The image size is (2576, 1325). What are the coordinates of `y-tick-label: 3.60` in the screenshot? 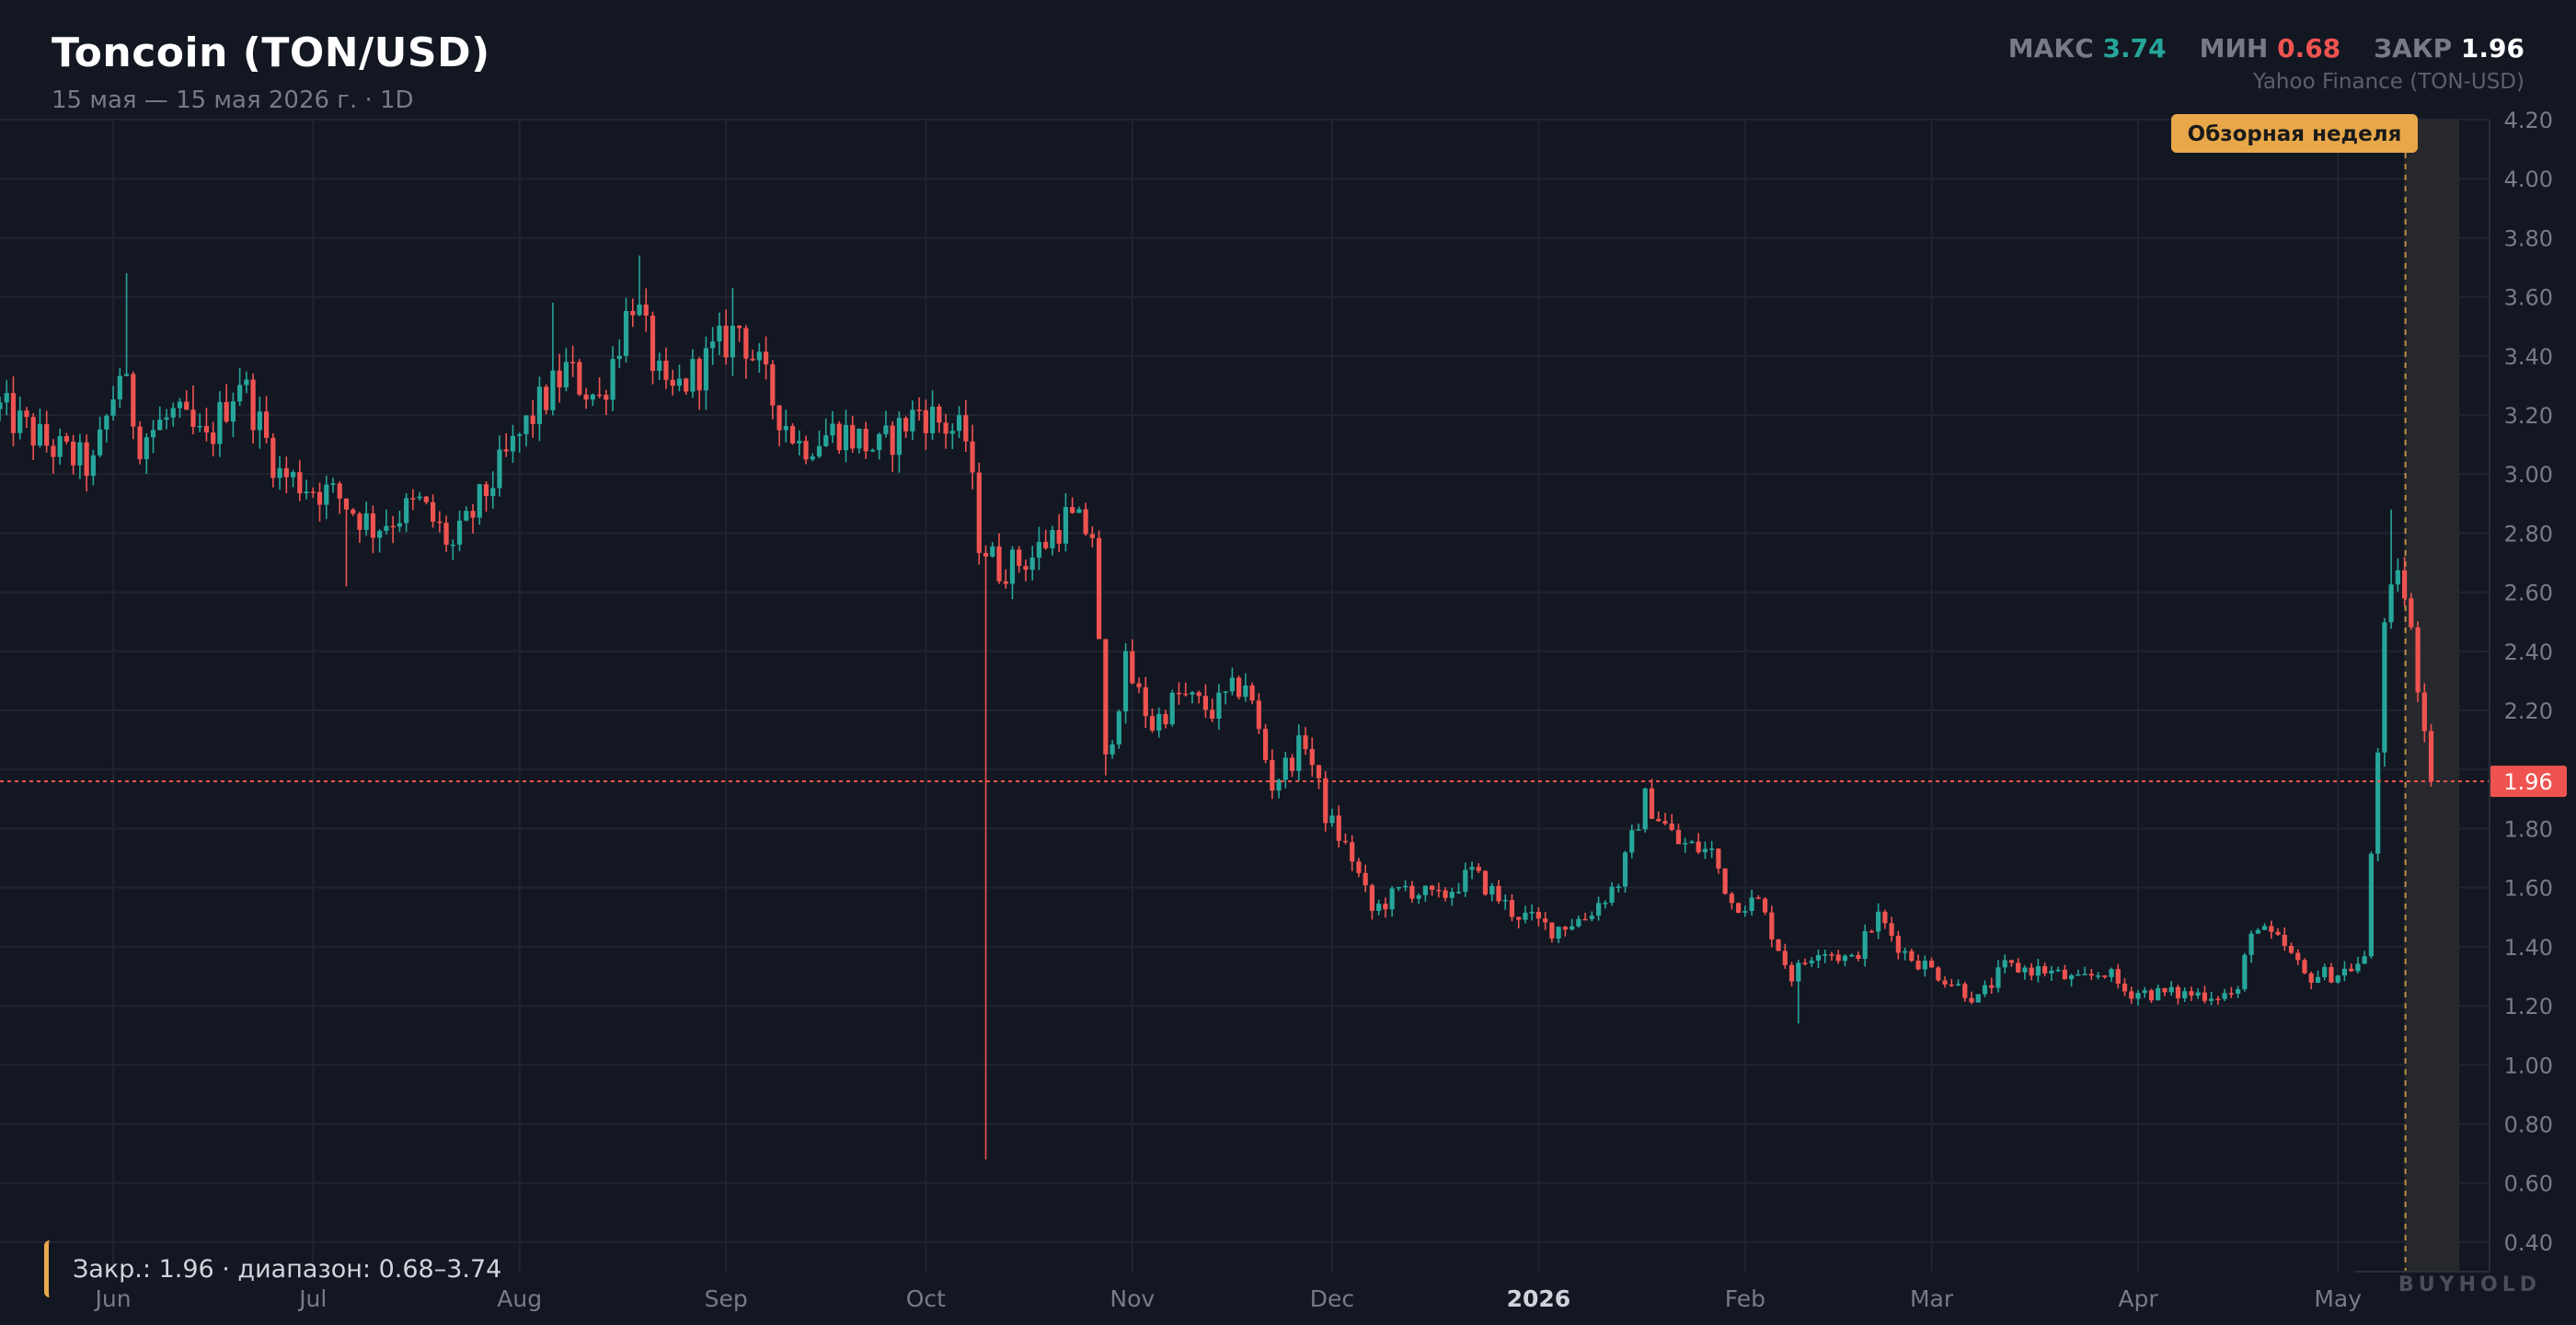 It's located at (2528, 298).